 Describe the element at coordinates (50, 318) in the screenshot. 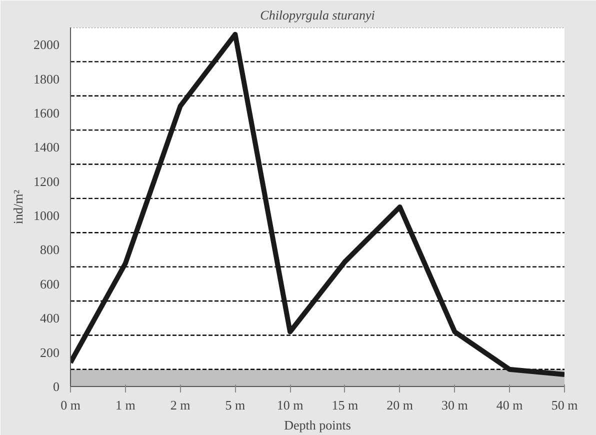

I see `y-tick-label: 400` at that location.